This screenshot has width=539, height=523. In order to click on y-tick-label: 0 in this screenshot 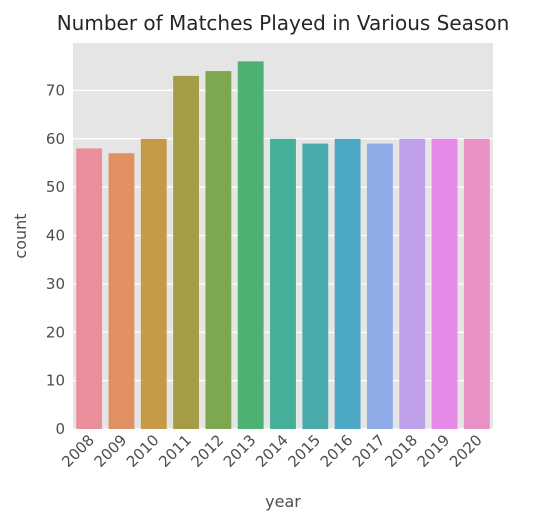, I will do `click(60, 429)`.